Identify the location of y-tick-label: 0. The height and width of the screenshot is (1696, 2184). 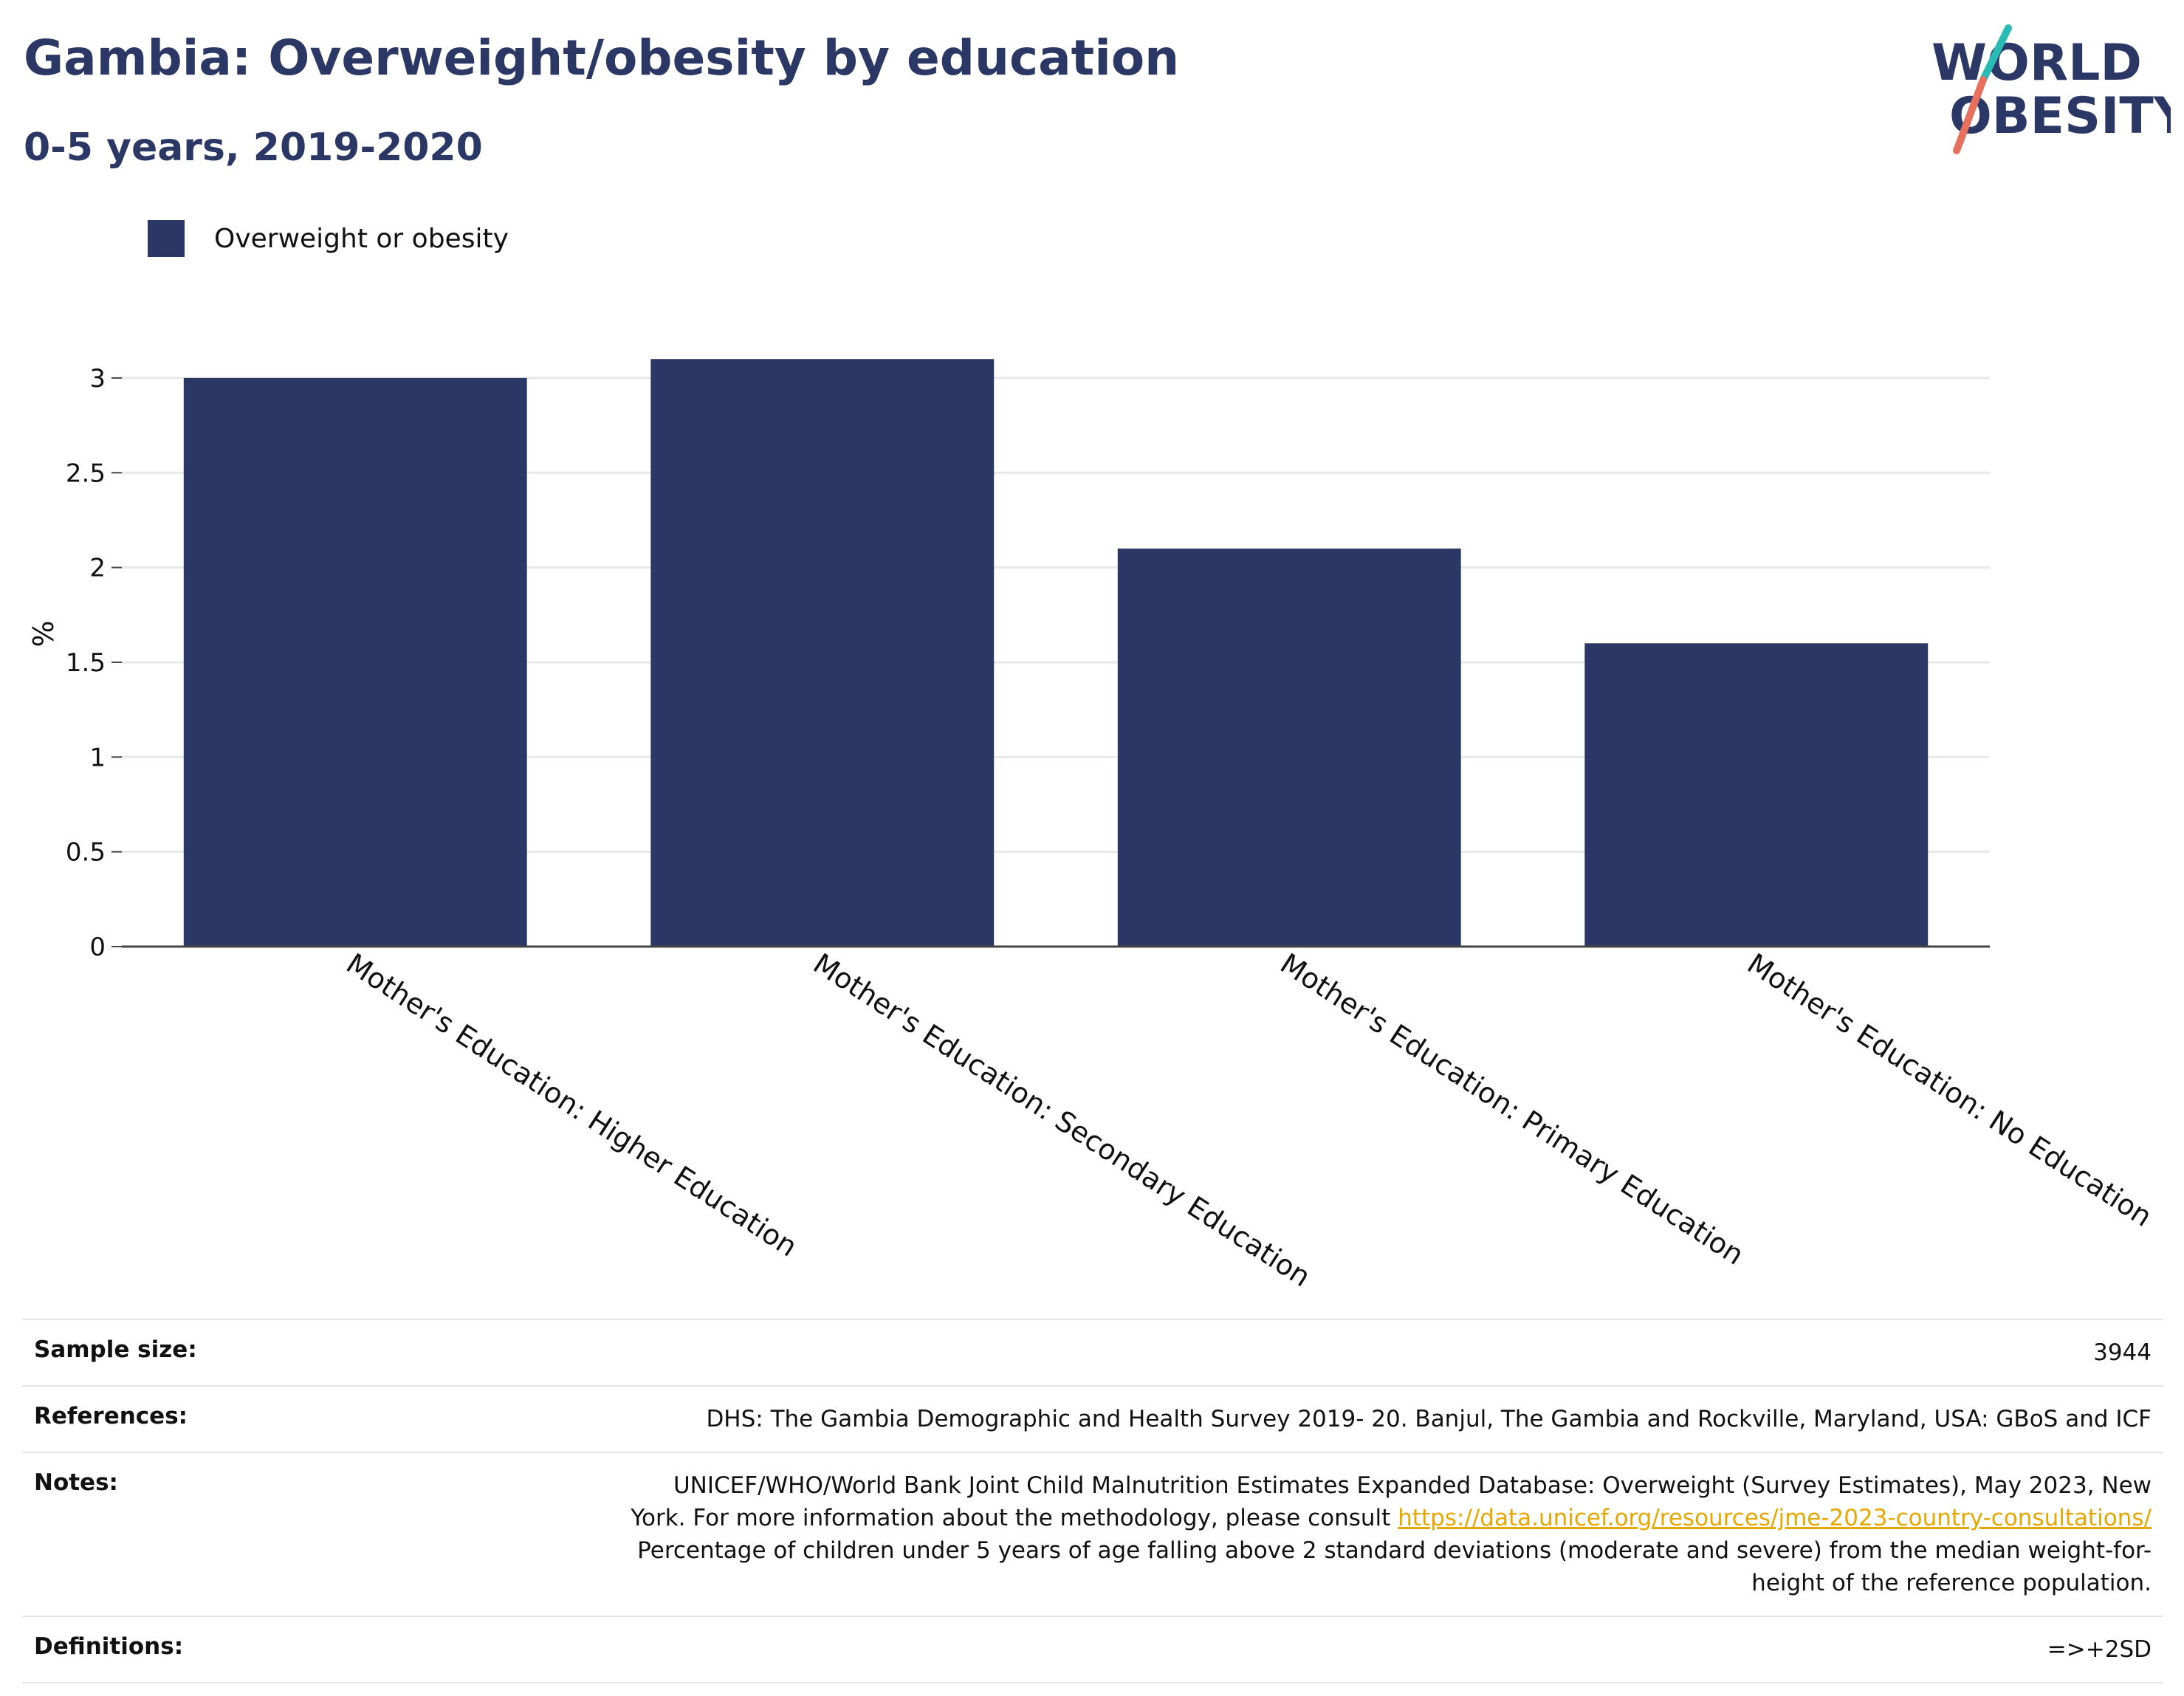
(98, 947).